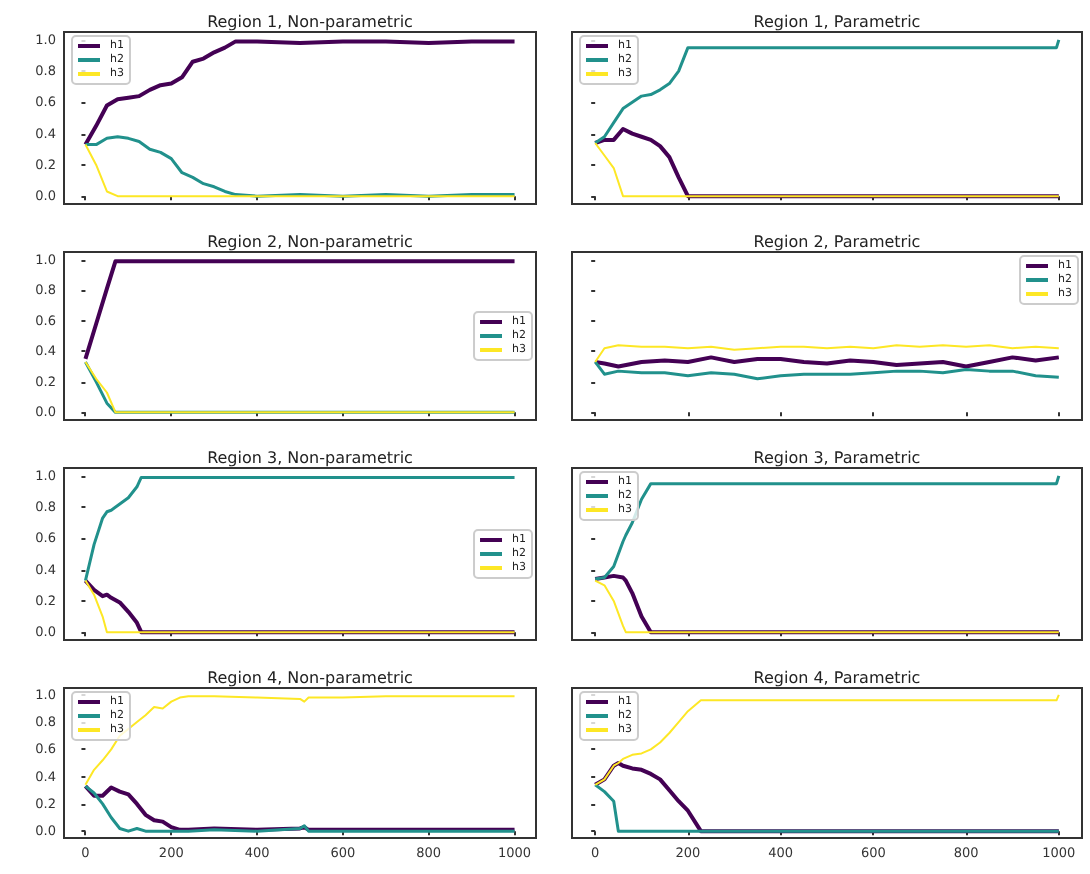 This screenshot has width=1090, height=874. Describe the element at coordinates (310, 242) in the screenshot. I see `chart-title: Region 2, Non-parametric` at that location.